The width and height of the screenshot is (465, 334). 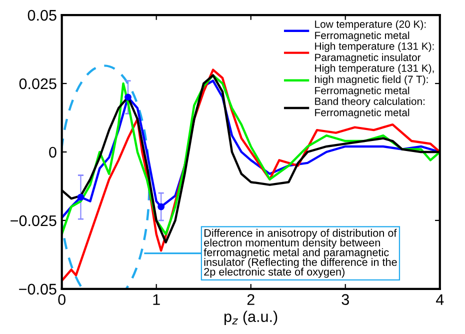 I want to click on y-tick-label: −0.025, so click(x=33, y=220).